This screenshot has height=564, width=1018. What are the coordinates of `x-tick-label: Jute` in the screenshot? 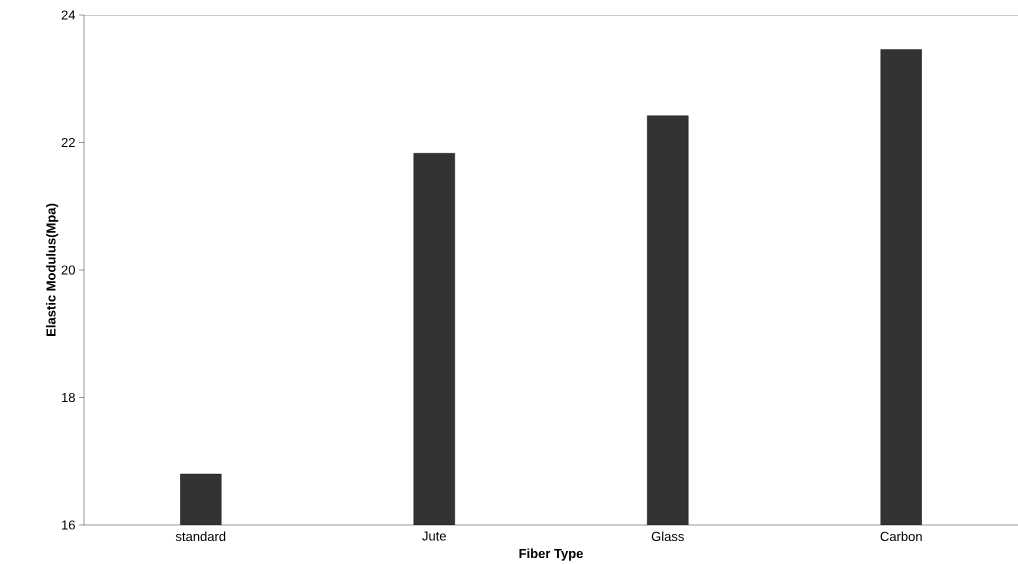 It's located at (434, 536).